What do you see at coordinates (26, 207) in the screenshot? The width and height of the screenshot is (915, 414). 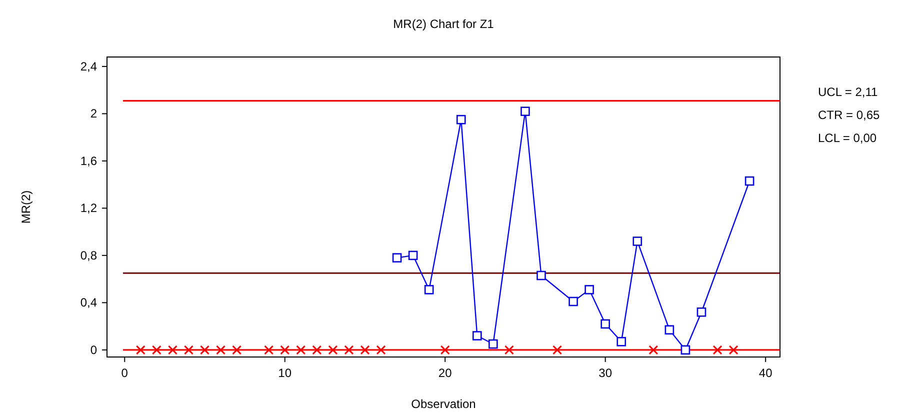 I see `y-axis-title: MR(2)` at bounding box center [26, 207].